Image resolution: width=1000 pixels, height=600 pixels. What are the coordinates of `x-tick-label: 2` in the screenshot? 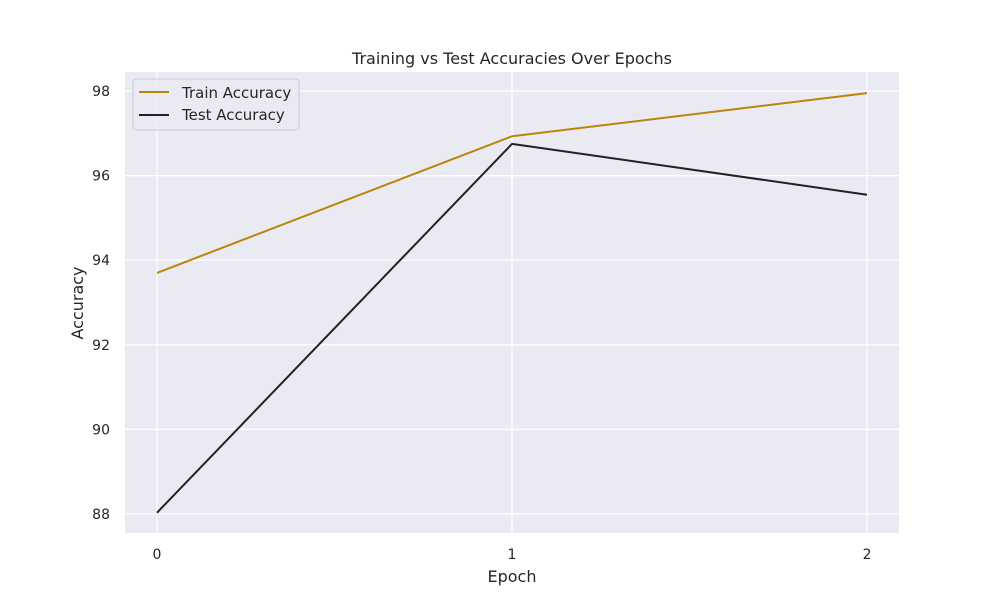 It's located at (867, 555).